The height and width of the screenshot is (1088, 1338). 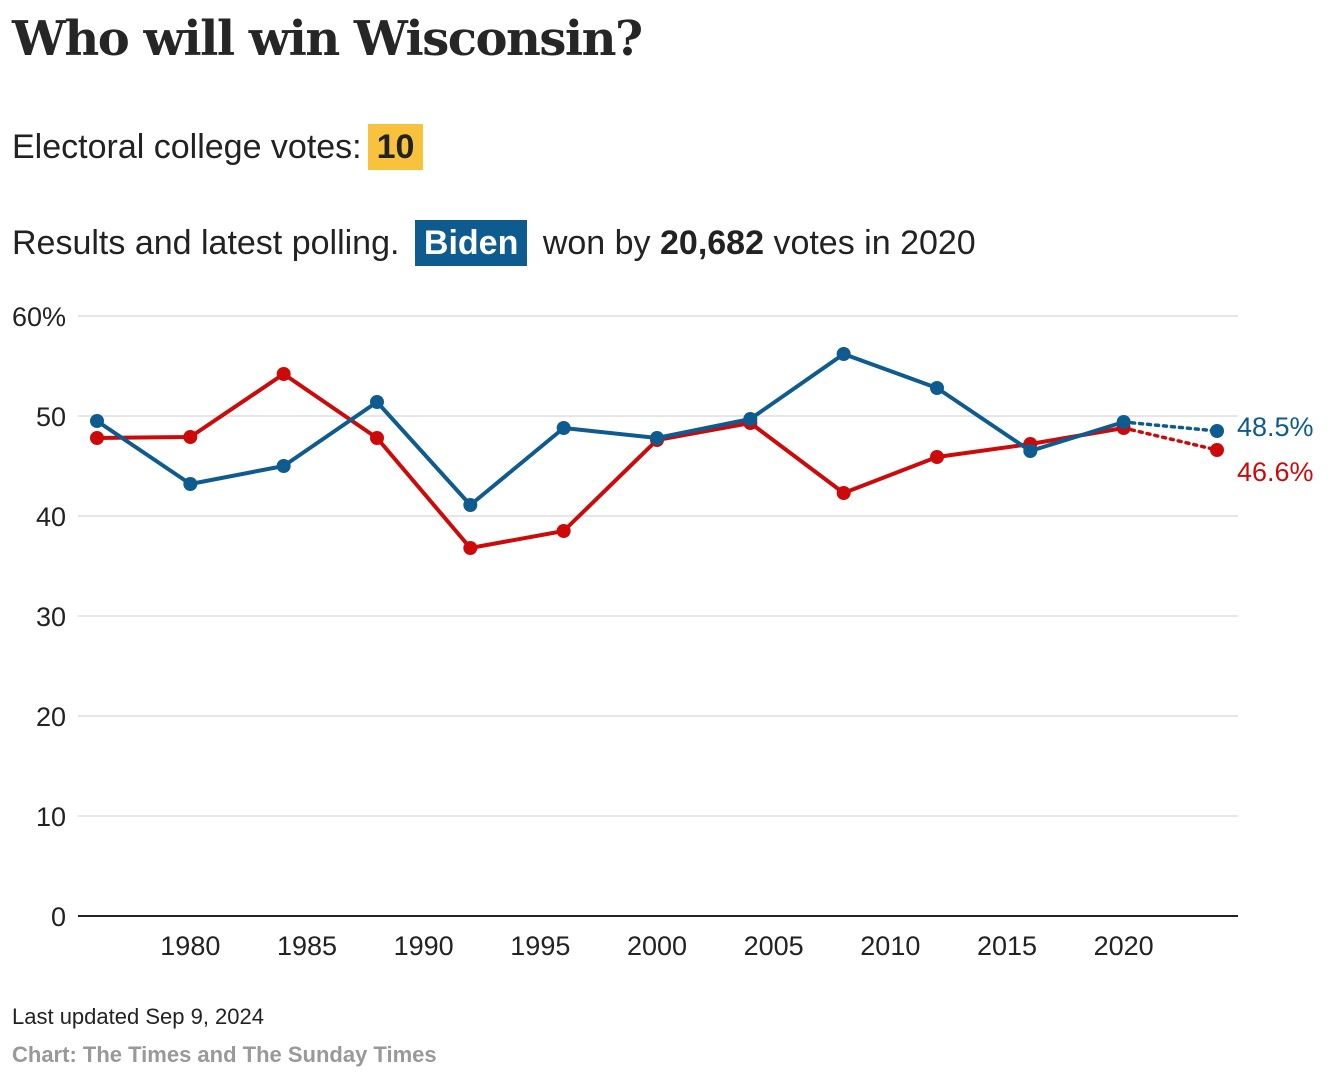 I want to click on electoral-votes-label: Electoral college votes:, so click(x=187, y=147).